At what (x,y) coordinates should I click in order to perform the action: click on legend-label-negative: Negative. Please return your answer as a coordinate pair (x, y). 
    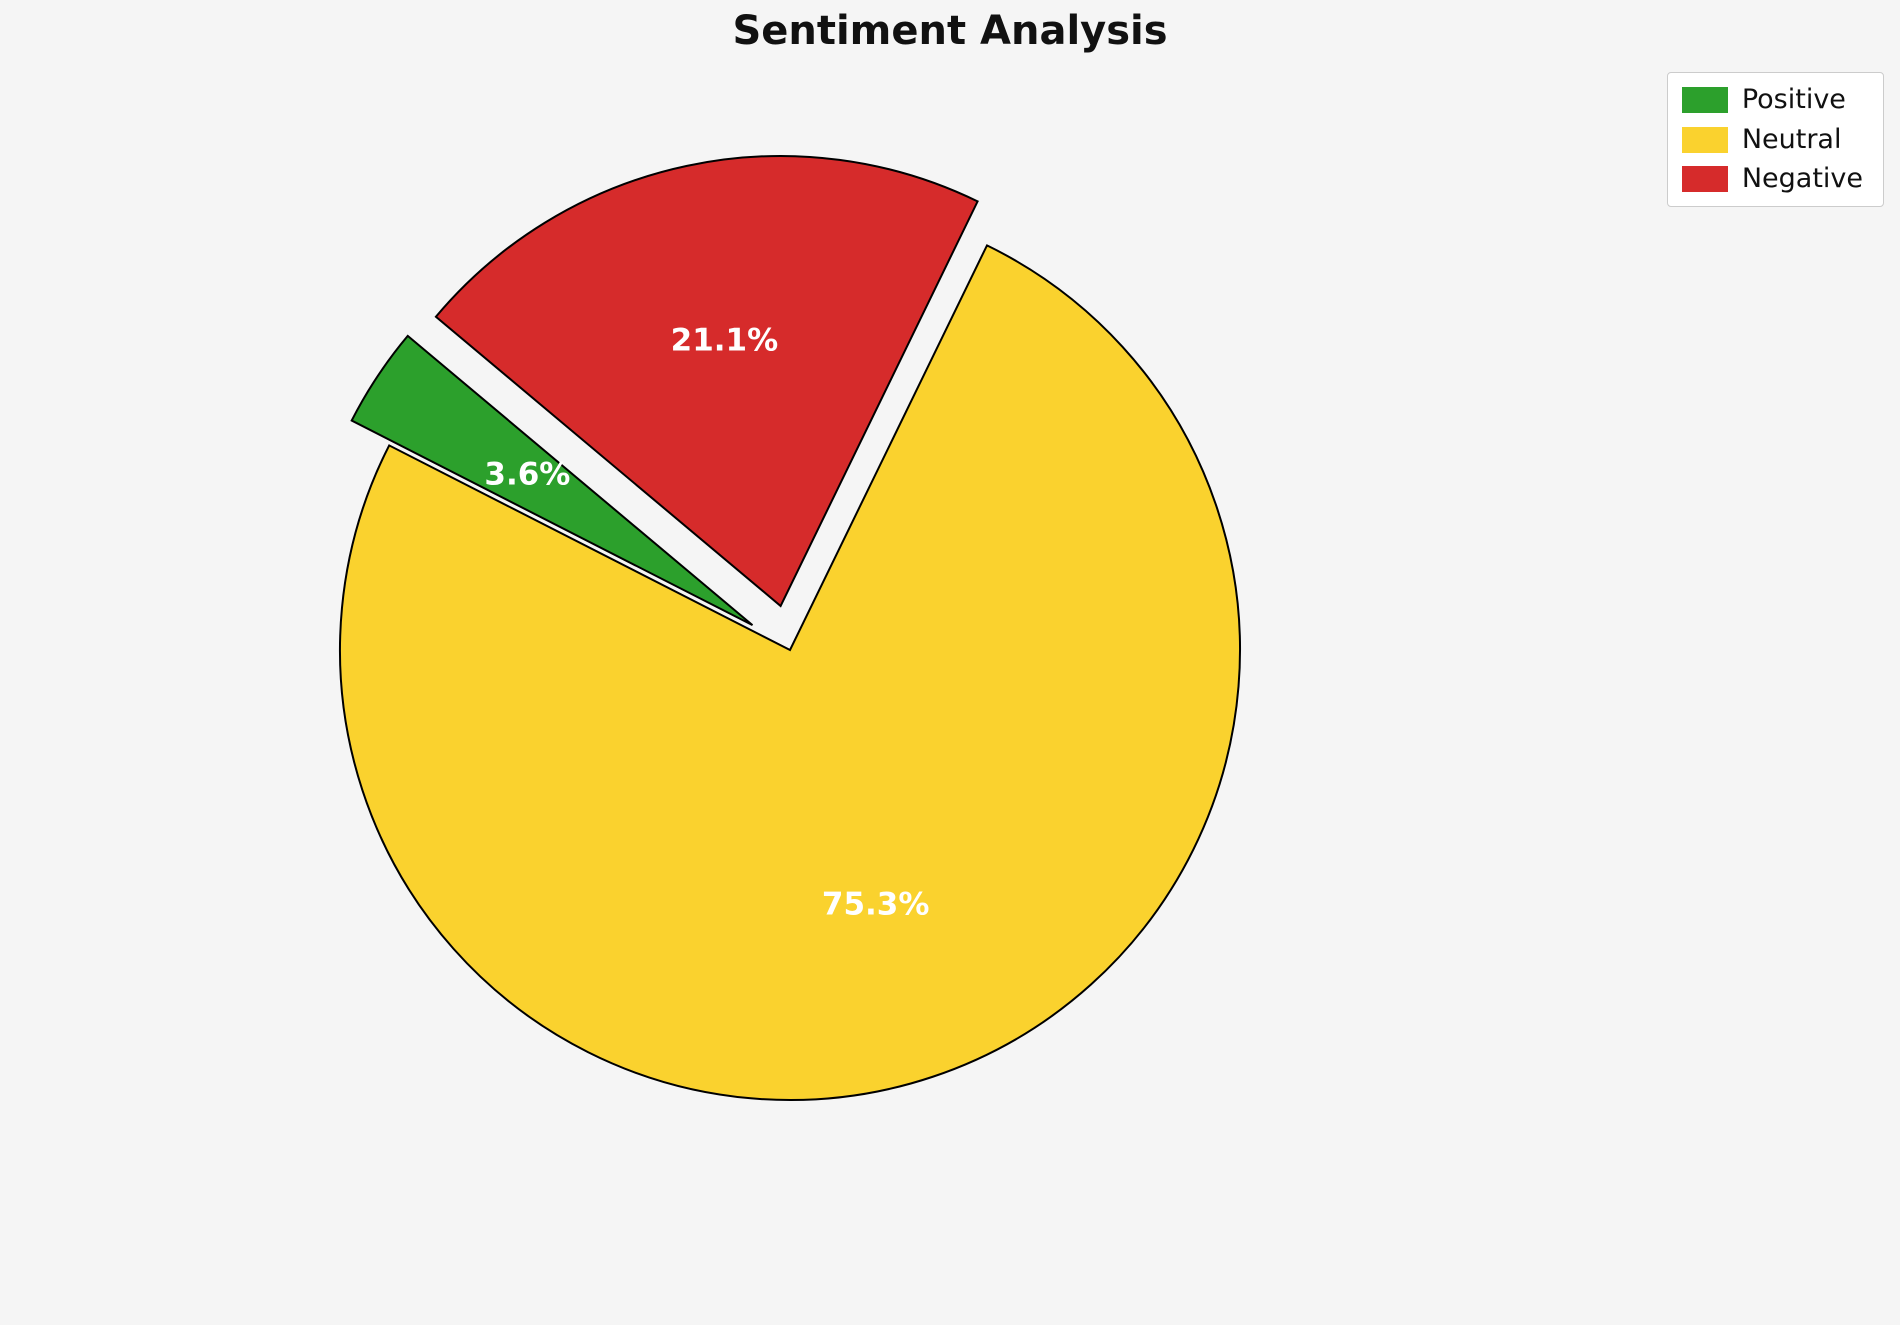
    Looking at the image, I should click on (1802, 179).